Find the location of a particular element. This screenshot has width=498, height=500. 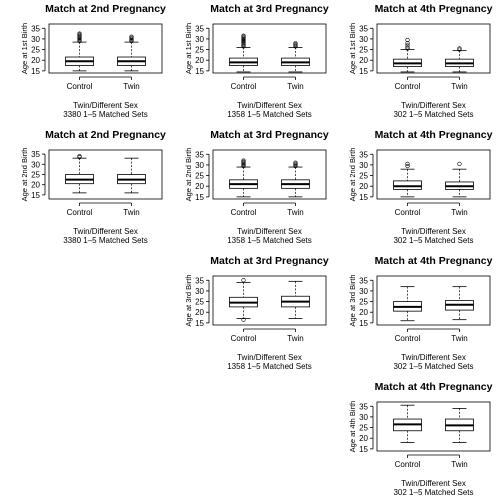

y-axis-label: Age at 4th Birth is located at coordinates (352, 427).